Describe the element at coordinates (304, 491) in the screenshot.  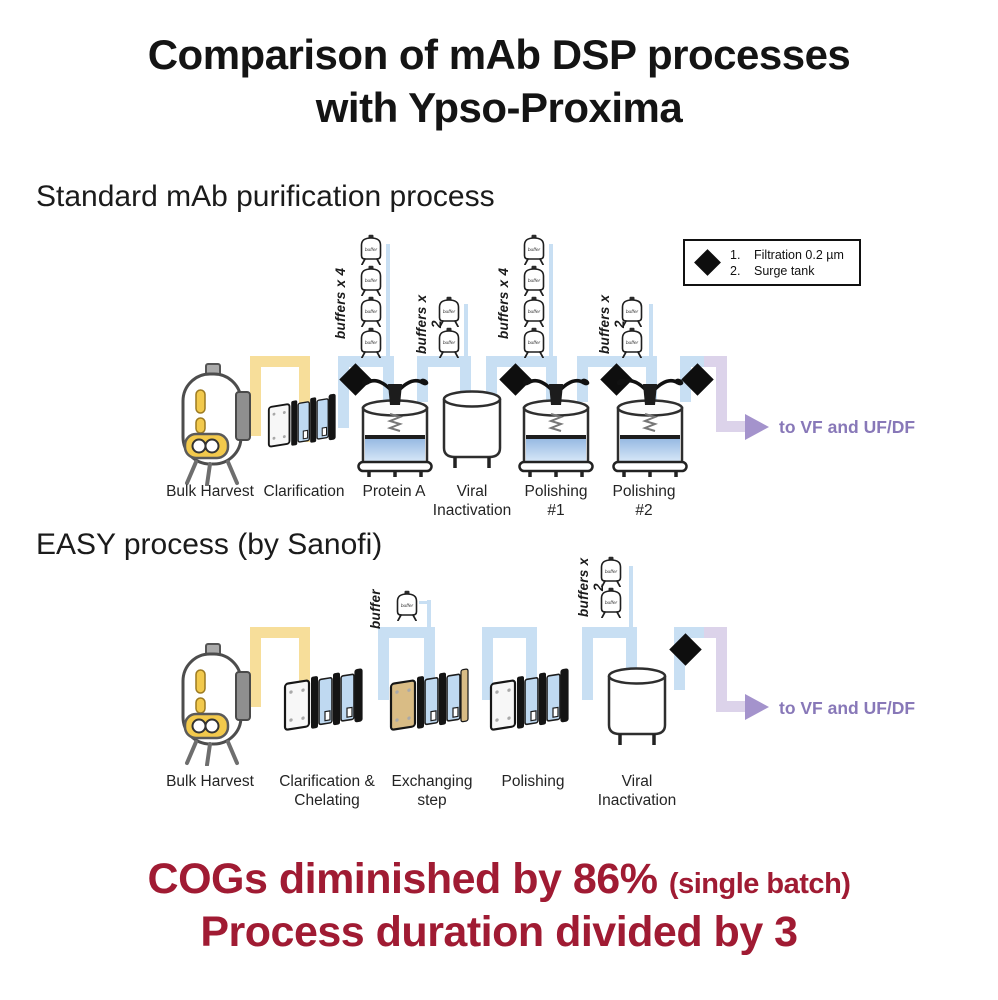
I see `step-label: Clarification` at that location.